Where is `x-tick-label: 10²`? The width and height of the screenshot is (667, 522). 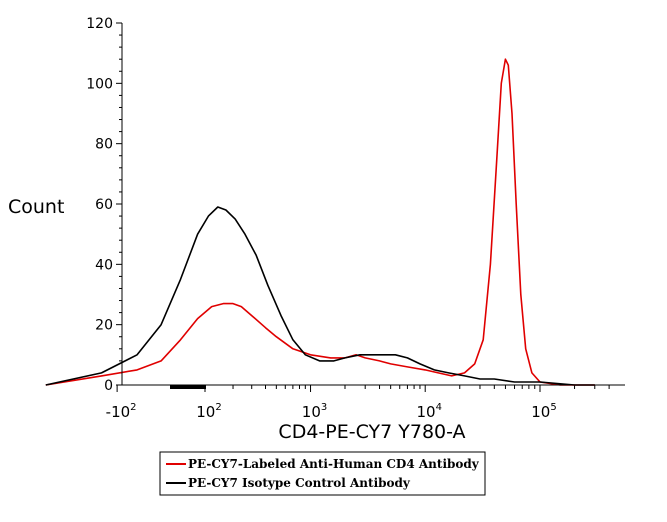
x-tick-label: 10² is located at coordinates (208, 411).